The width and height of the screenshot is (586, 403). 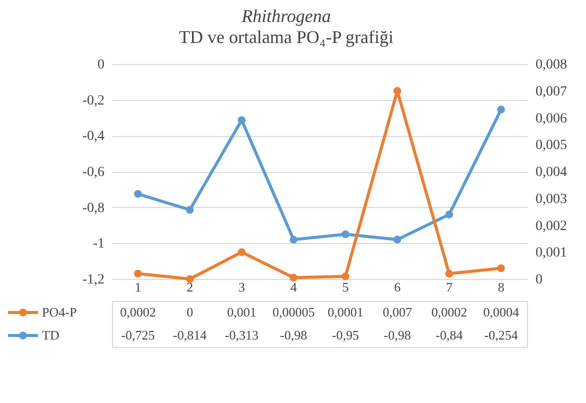 What do you see at coordinates (501, 287) in the screenshot?
I see `x-tick-label: 8` at bounding box center [501, 287].